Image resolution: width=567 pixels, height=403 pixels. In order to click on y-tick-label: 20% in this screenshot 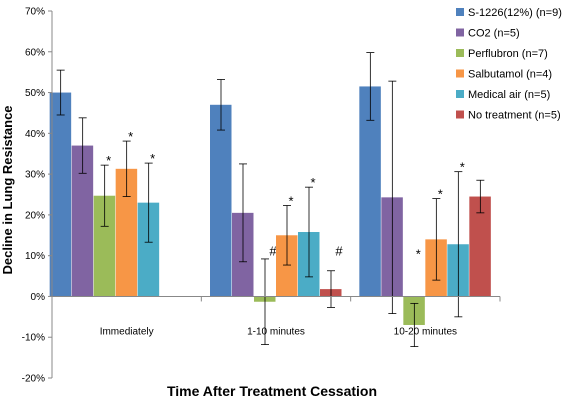, I will do `click(35, 215)`.